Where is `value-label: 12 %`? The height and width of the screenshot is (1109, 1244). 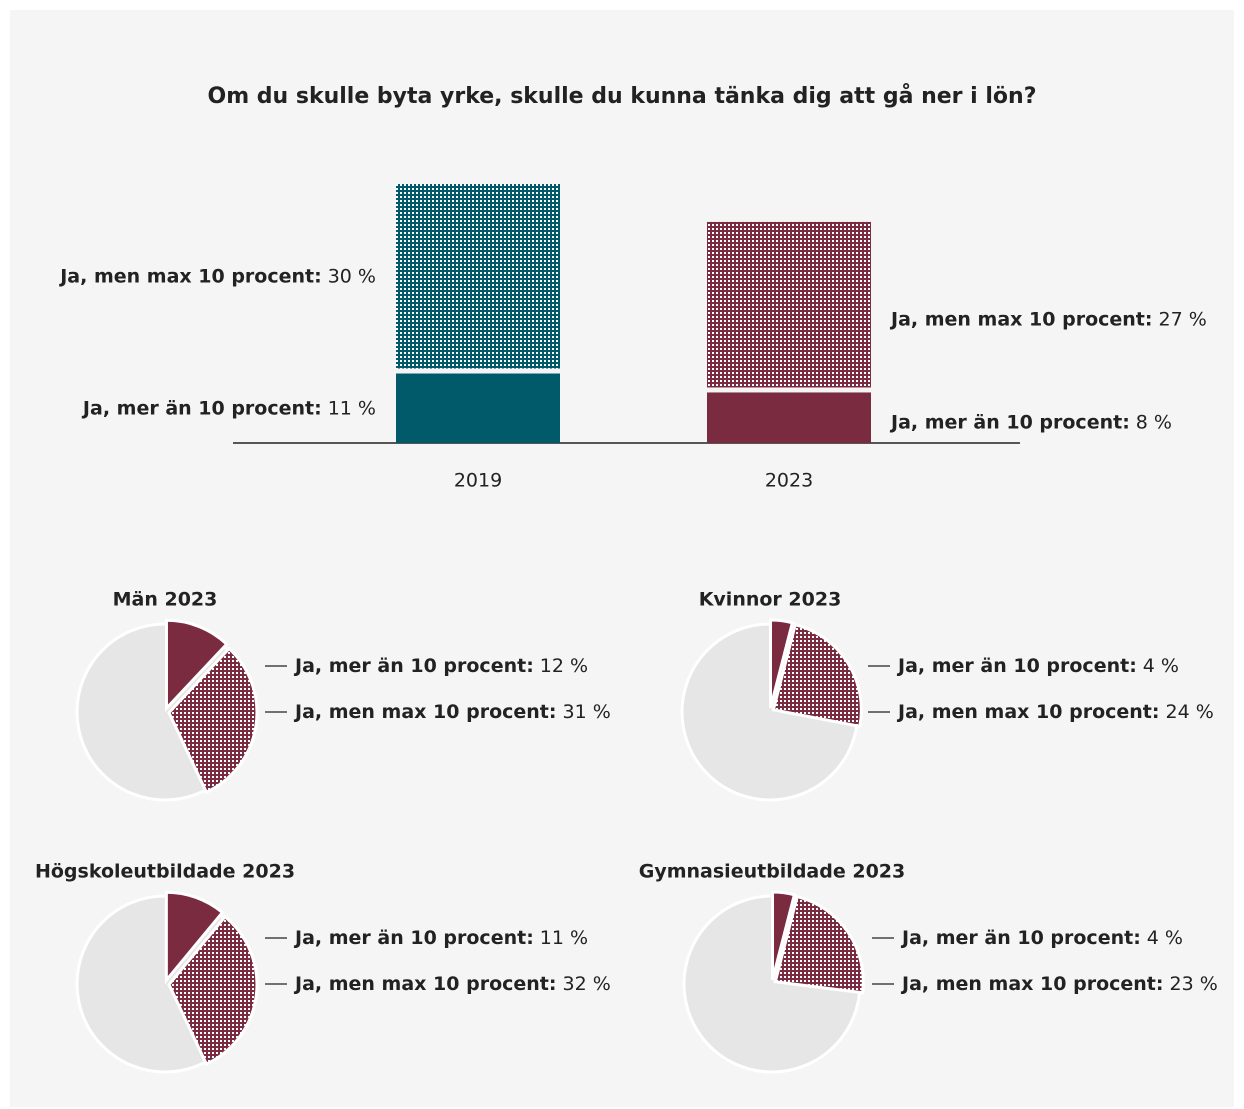
value-label: 12 % is located at coordinates (564, 666).